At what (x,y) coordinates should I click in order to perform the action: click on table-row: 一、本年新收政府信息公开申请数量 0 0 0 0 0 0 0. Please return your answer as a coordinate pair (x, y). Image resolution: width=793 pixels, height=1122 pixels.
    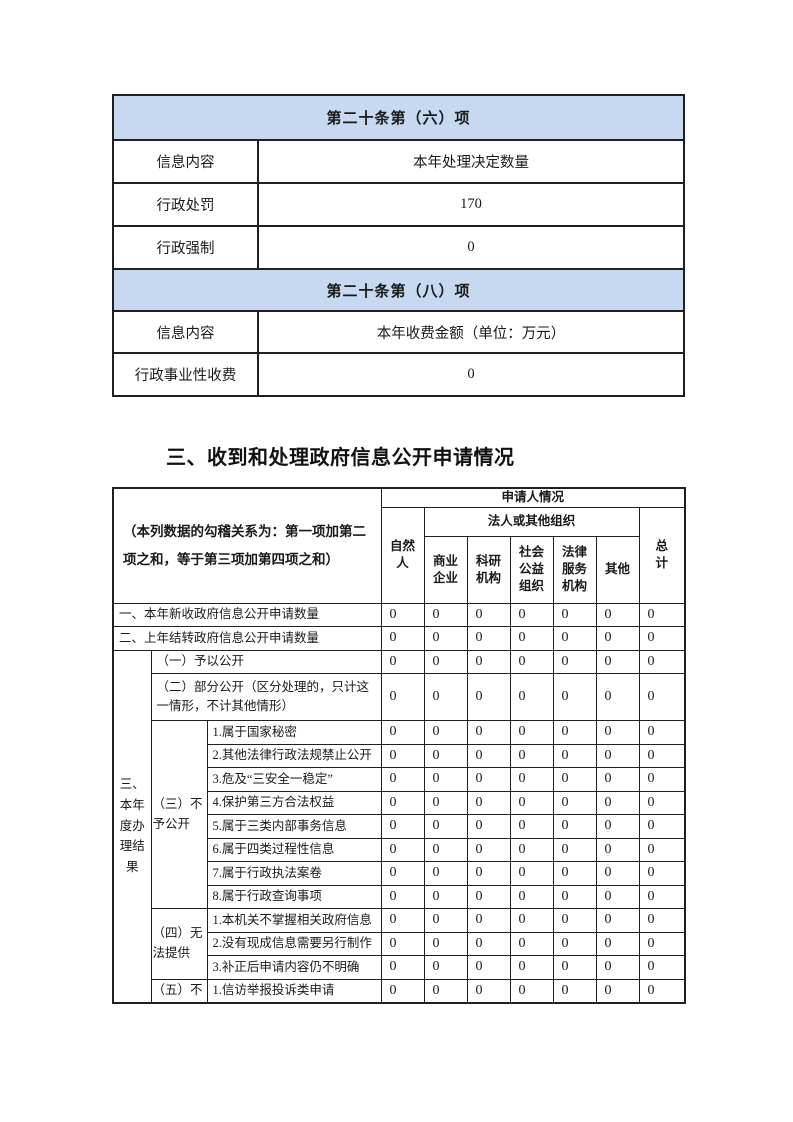
    Looking at the image, I should click on (399, 614).